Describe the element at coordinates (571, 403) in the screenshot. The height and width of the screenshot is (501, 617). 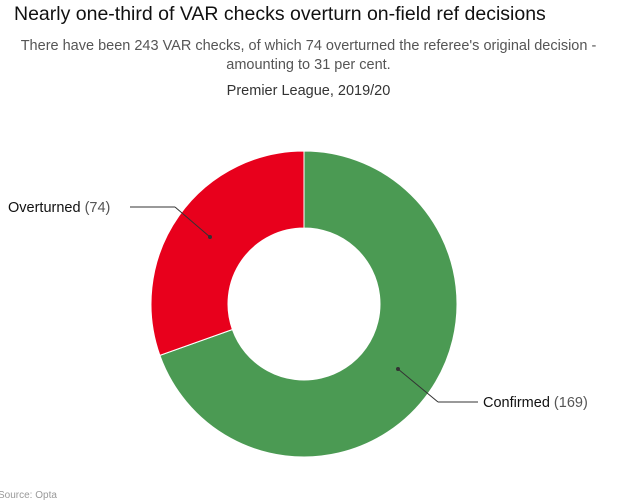
I see `confirmed-label-value: (169)` at that location.